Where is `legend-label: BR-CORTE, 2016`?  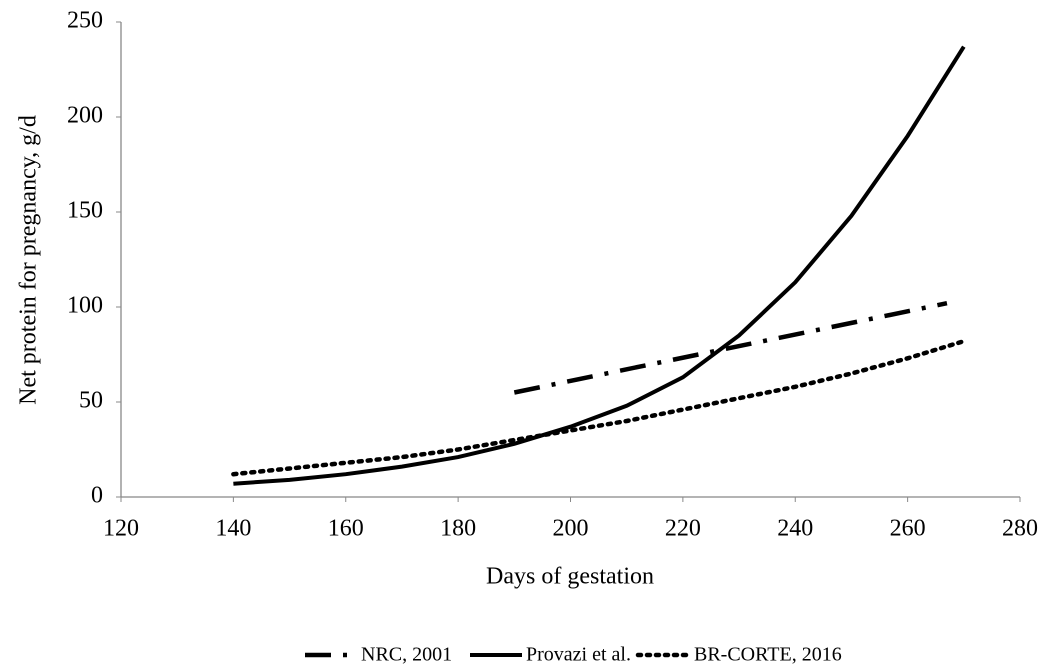 legend-label: BR-CORTE, 2016 is located at coordinates (768, 655).